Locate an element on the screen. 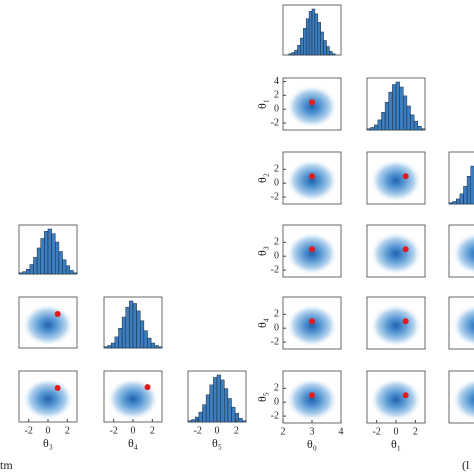  y-axis-label: θ₅ is located at coordinates (262, 397).